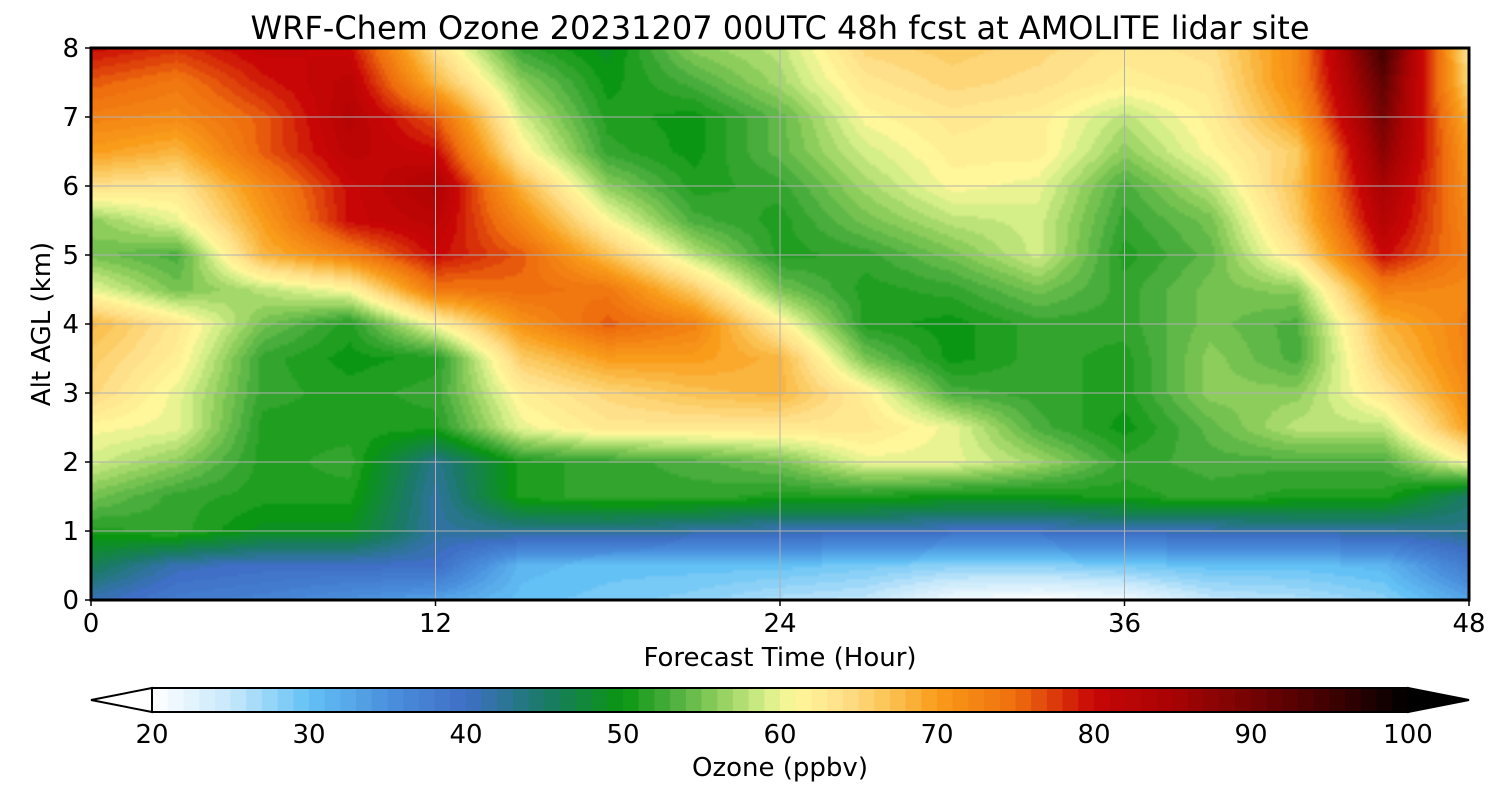  Describe the element at coordinates (70, 187) in the screenshot. I see `y-tick-label: 6` at that location.